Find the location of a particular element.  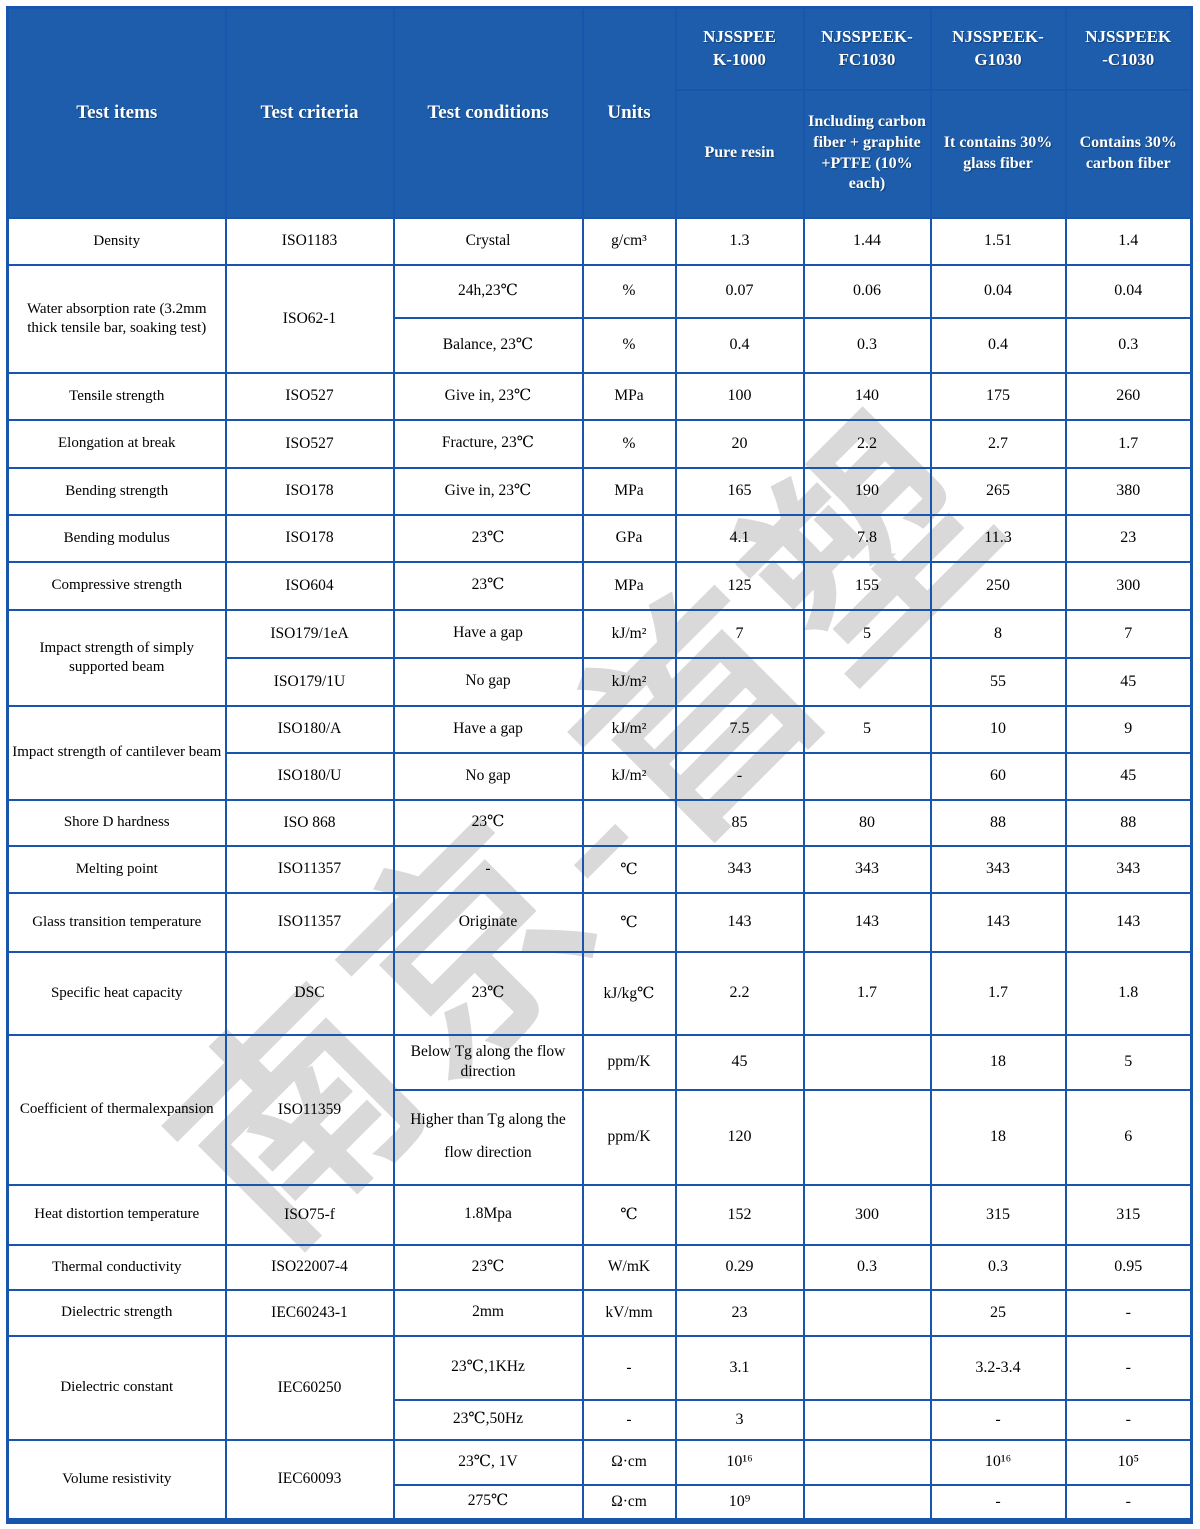

product-name-njsspeek-c1030: NJSSPEEK -C1030 is located at coordinates (1128, 48).